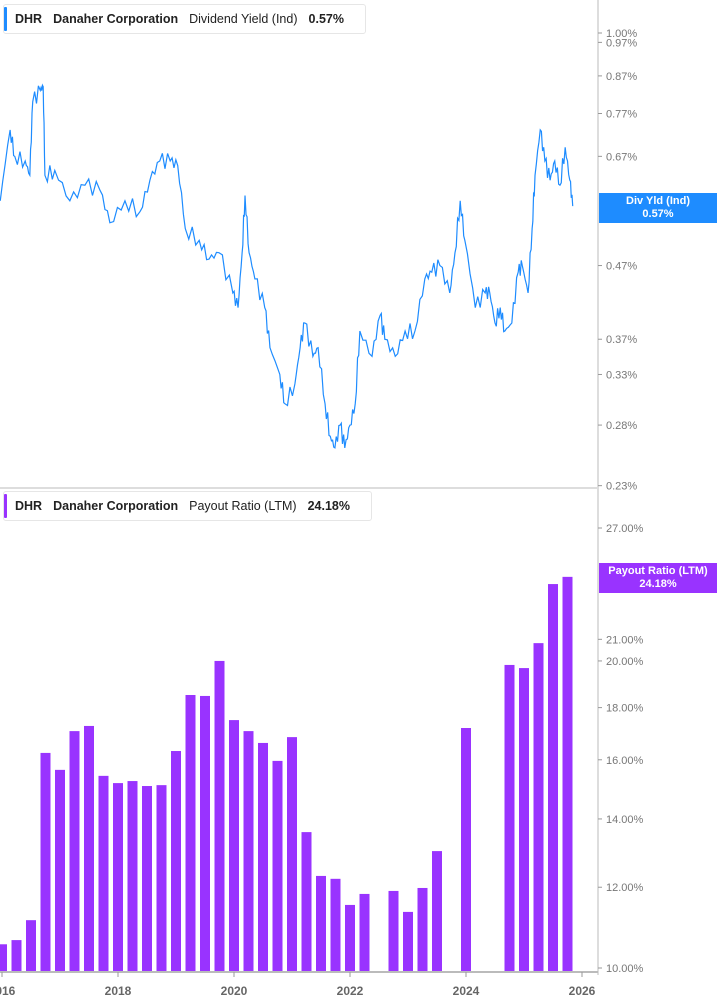 The height and width of the screenshot is (1005, 717). What do you see at coordinates (621, 267) in the screenshot?
I see `y-tick-label: 0.47%` at bounding box center [621, 267].